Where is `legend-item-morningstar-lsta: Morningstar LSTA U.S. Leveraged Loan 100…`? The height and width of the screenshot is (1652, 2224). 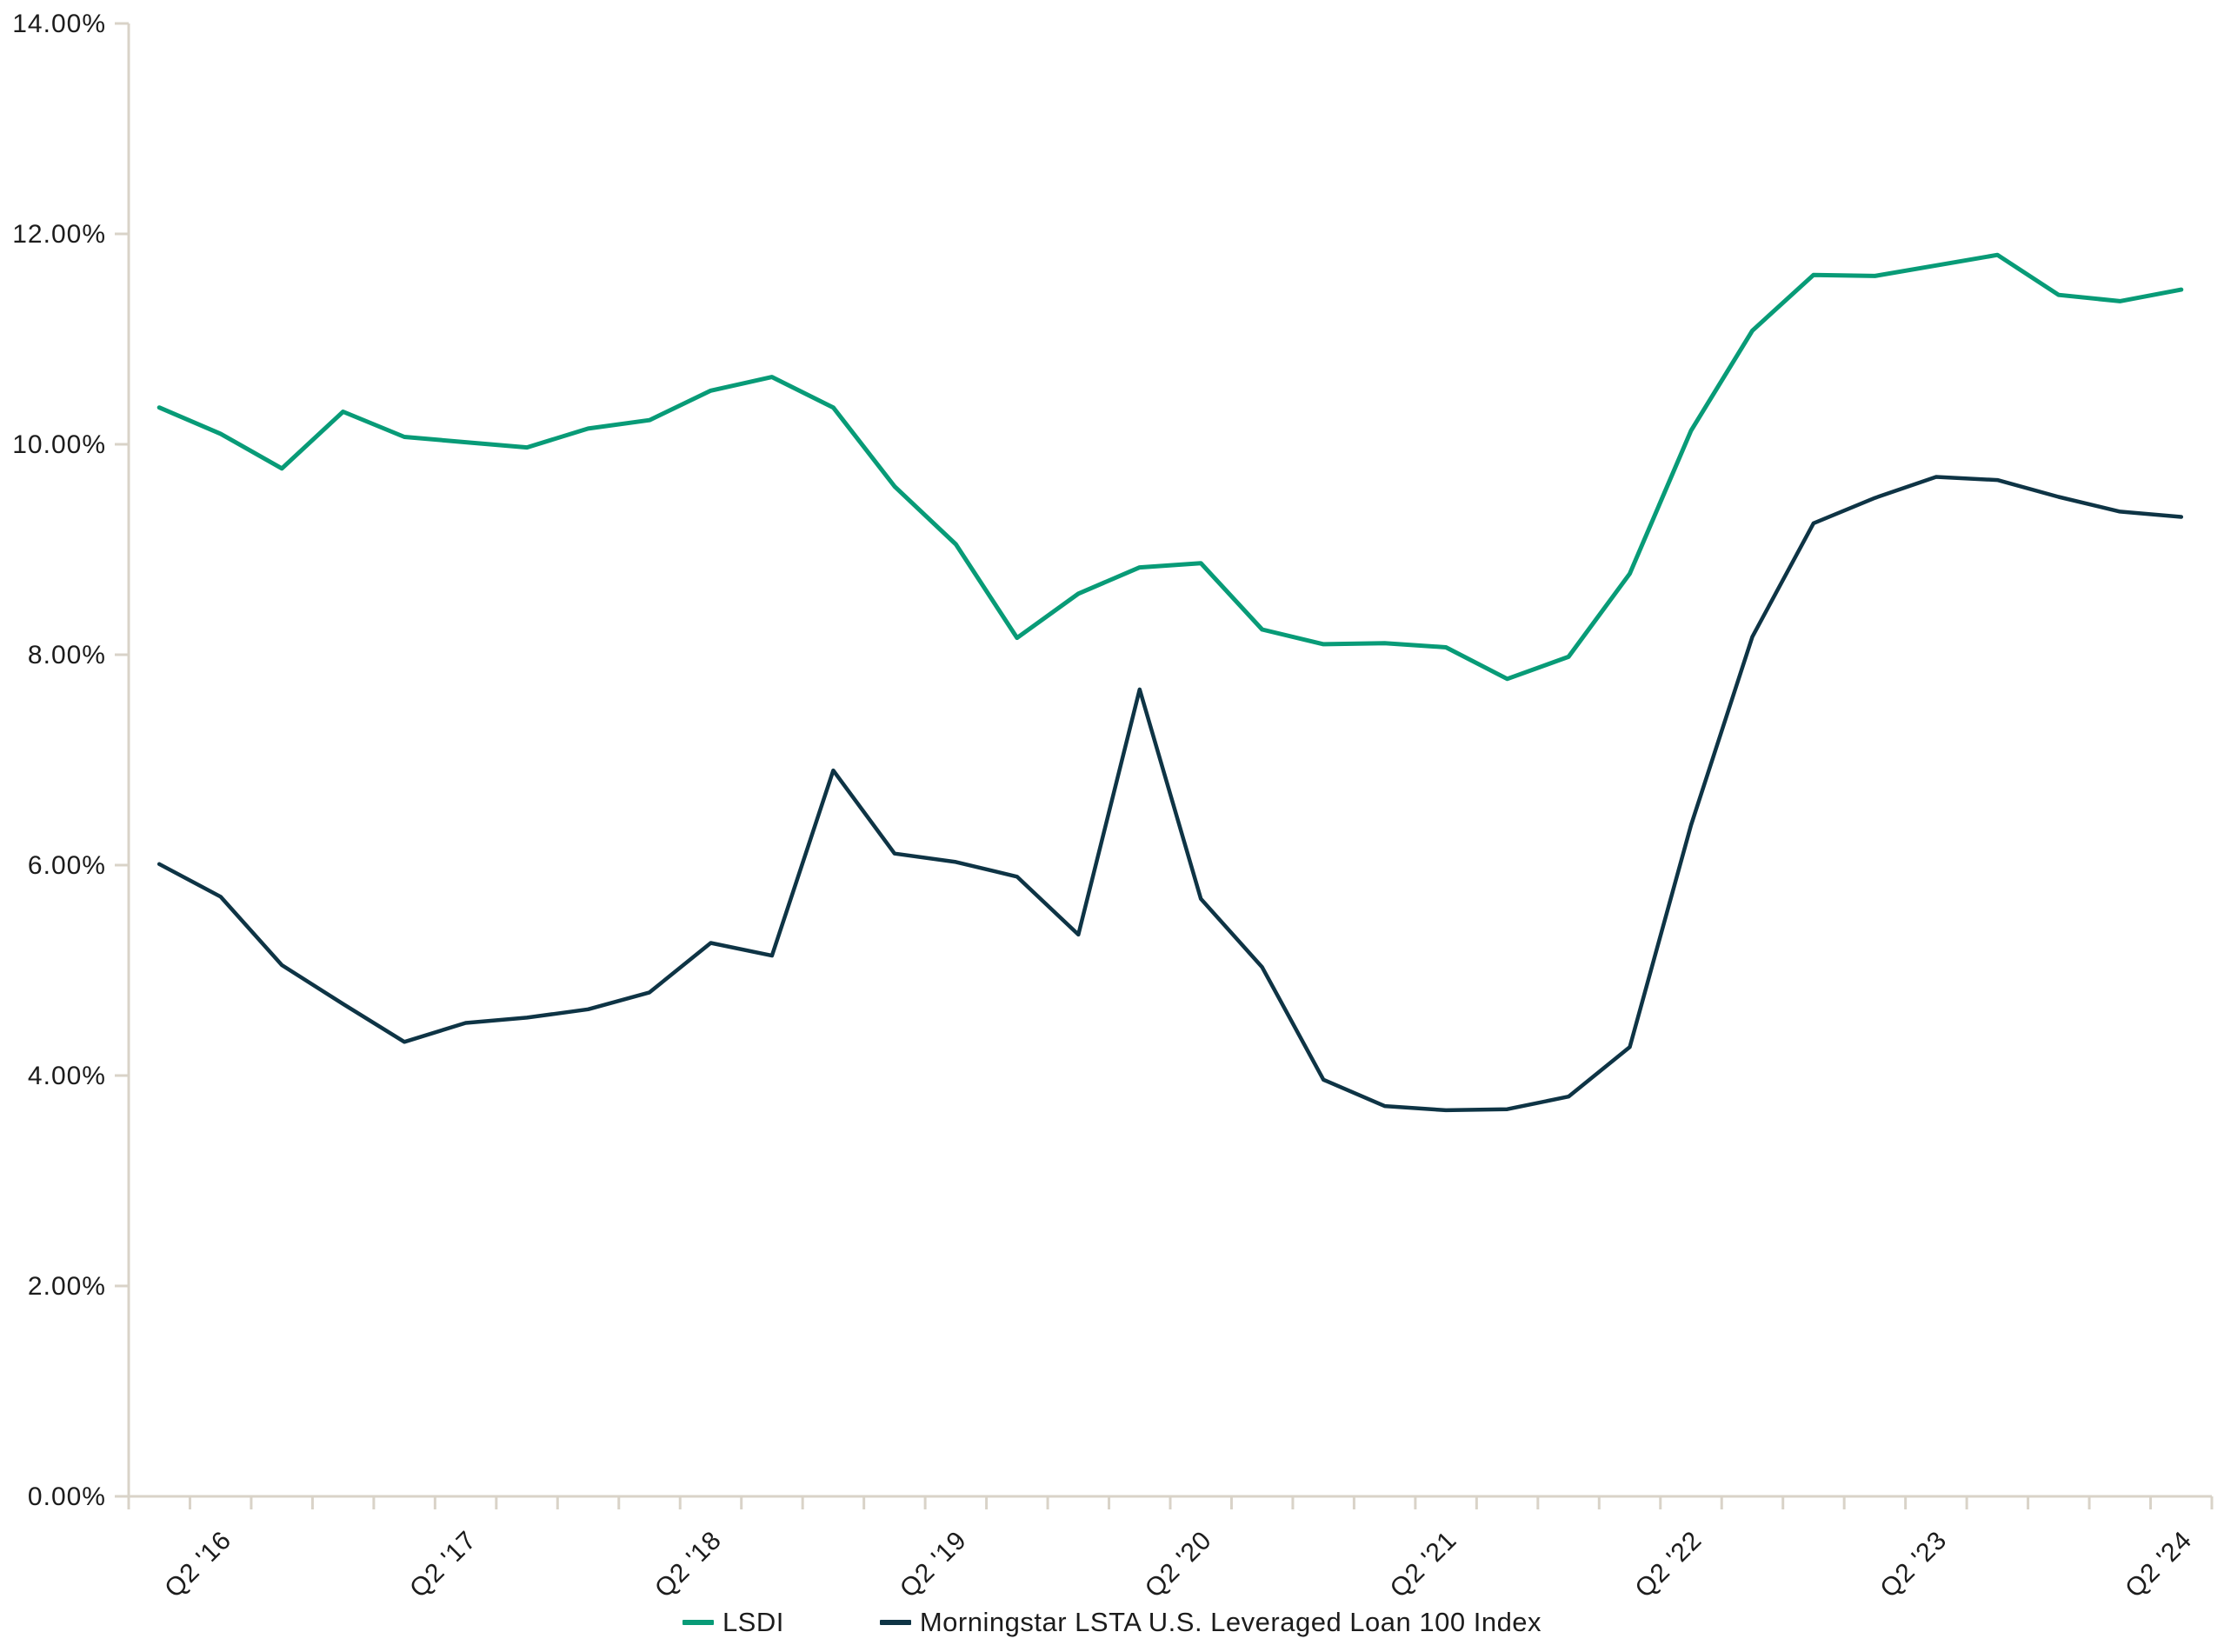 legend-item-morningstar-lsta: Morningstar LSTA U.S. Leveraged Loan 100… is located at coordinates (1211, 1622).